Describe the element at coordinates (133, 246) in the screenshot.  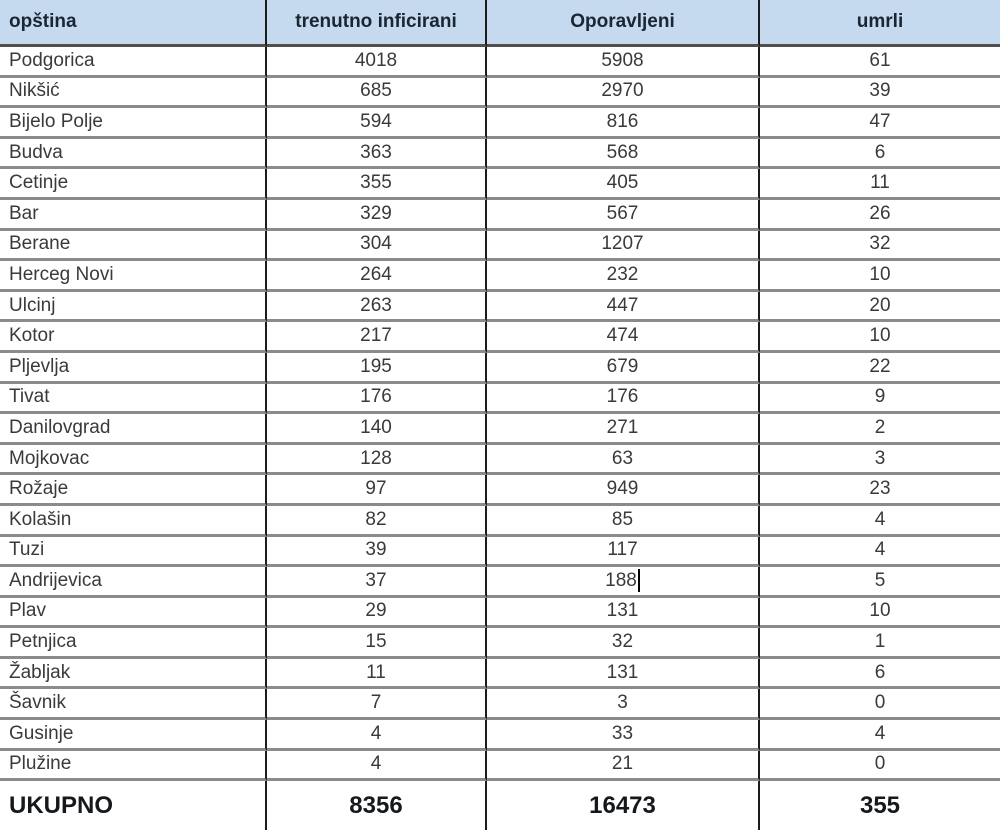
I see `municipality-name-cell: Berane` at that location.